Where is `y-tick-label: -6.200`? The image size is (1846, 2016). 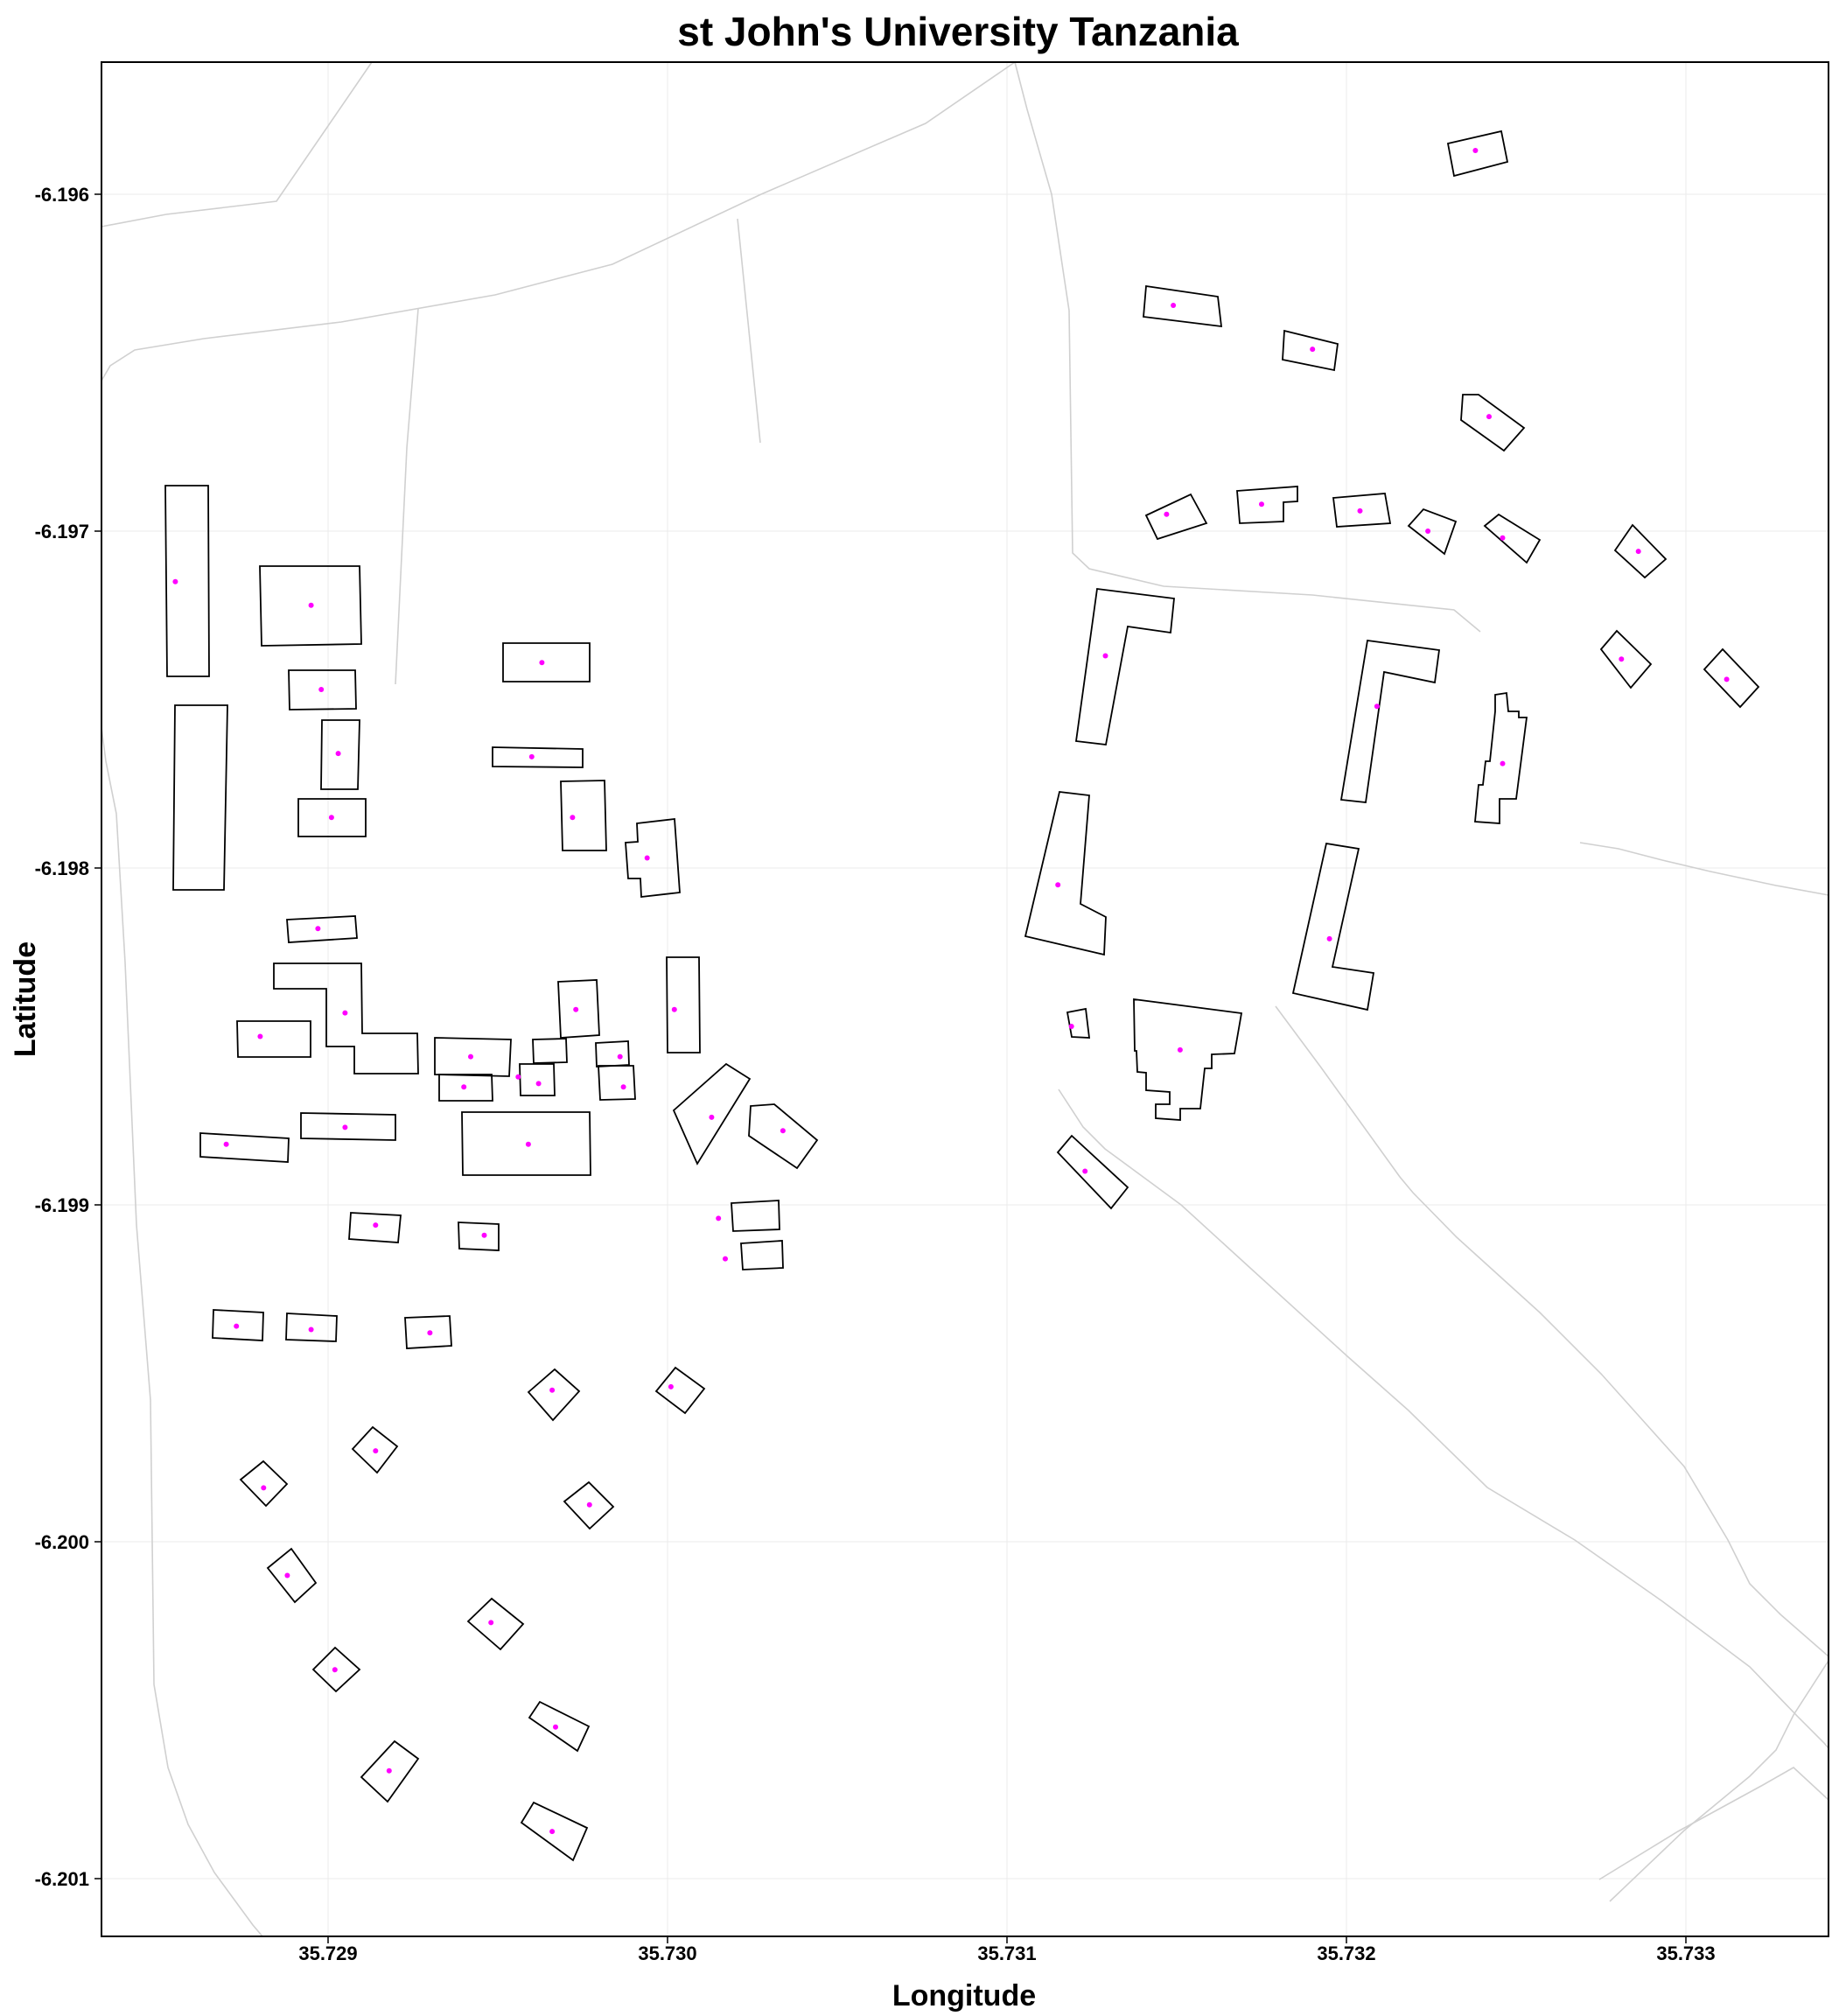 y-tick-label: -6.200 is located at coordinates (62, 1542).